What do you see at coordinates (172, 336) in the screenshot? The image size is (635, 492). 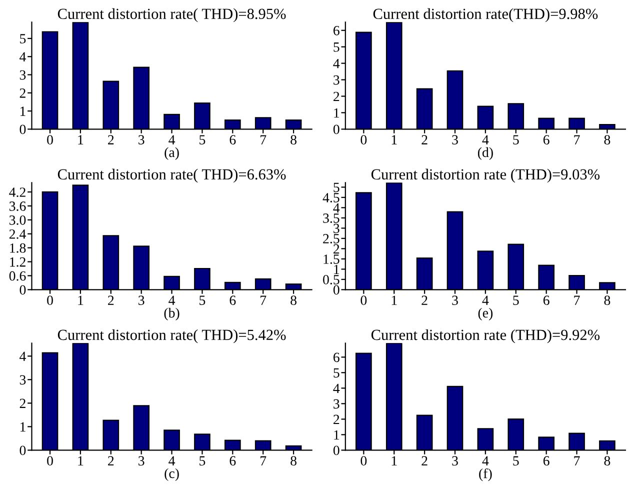 I see `chart-title: Current distortion rate( THD)=5.42%` at bounding box center [172, 336].